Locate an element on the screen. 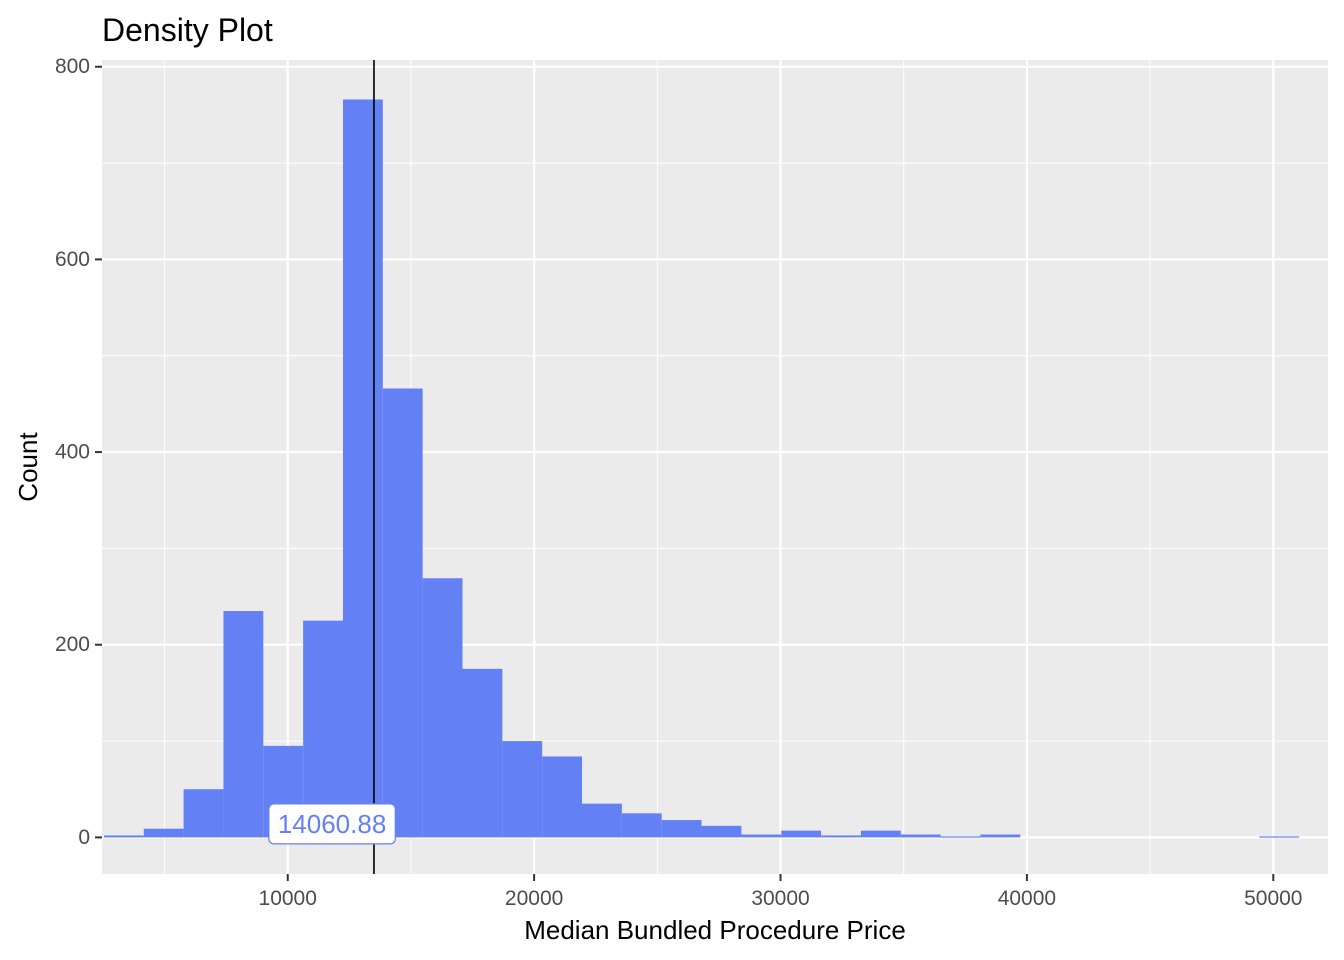 The width and height of the screenshot is (1344, 960). y-axis-title: Count is located at coordinates (28, 467).